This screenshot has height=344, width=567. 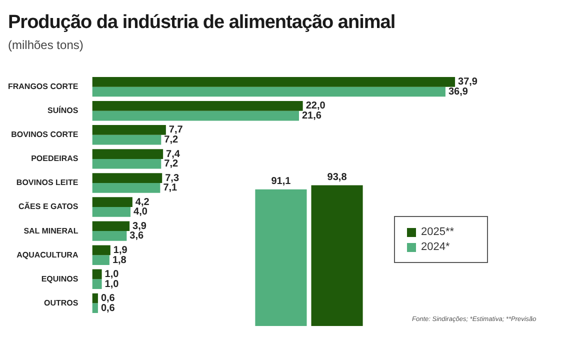 What do you see at coordinates (51, 231) in the screenshot?
I see `y-tick-label: SAL MINERAL` at bounding box center [51, 231].